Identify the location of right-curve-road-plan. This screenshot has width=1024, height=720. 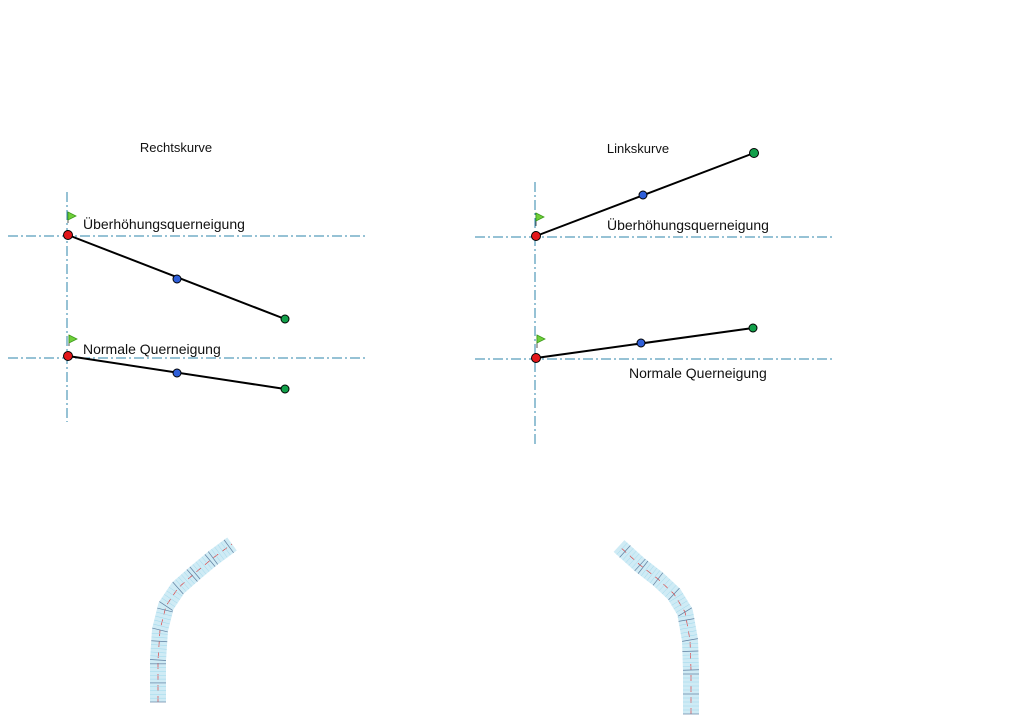
(193, 620).